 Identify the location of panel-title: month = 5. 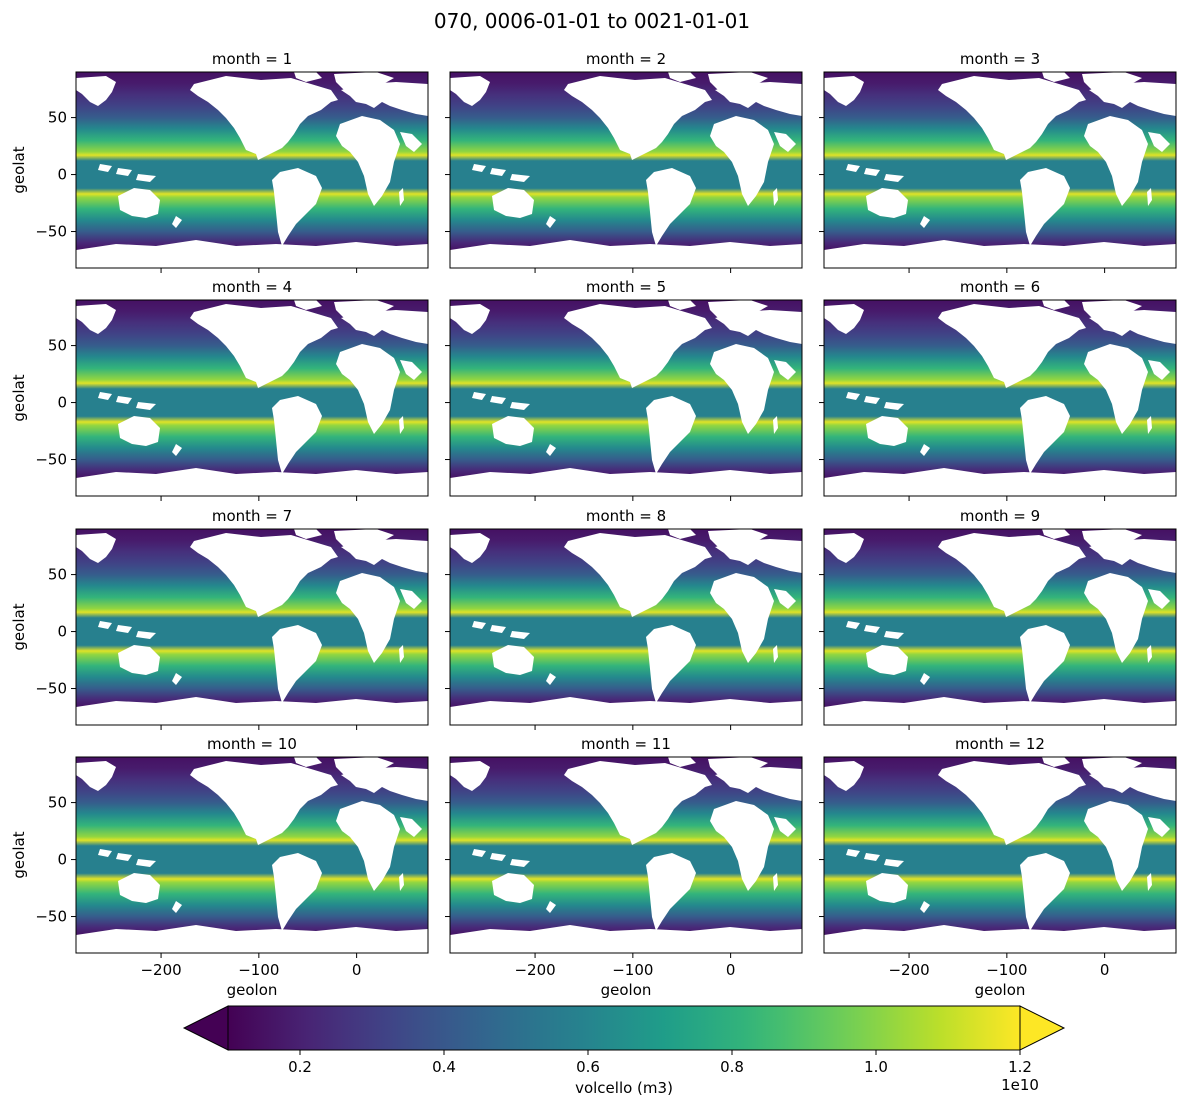
(626, 287).